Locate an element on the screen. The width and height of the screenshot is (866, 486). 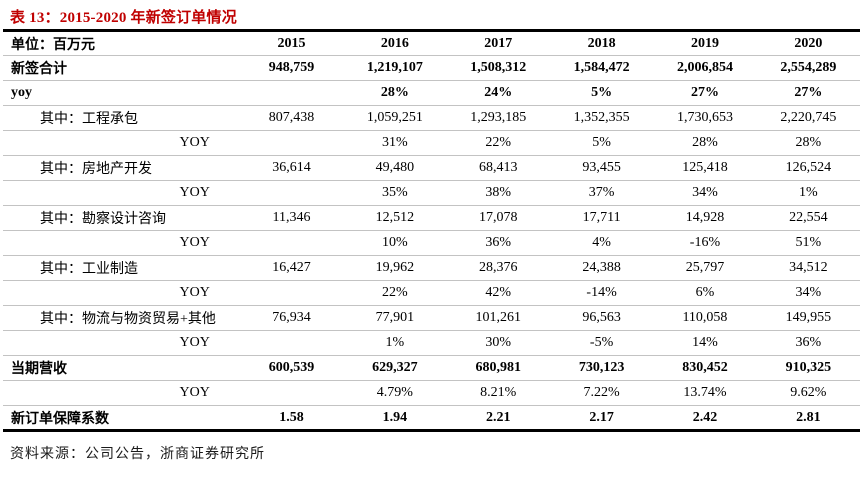
row-value: 13.74% is located at coordinates (705, 393).